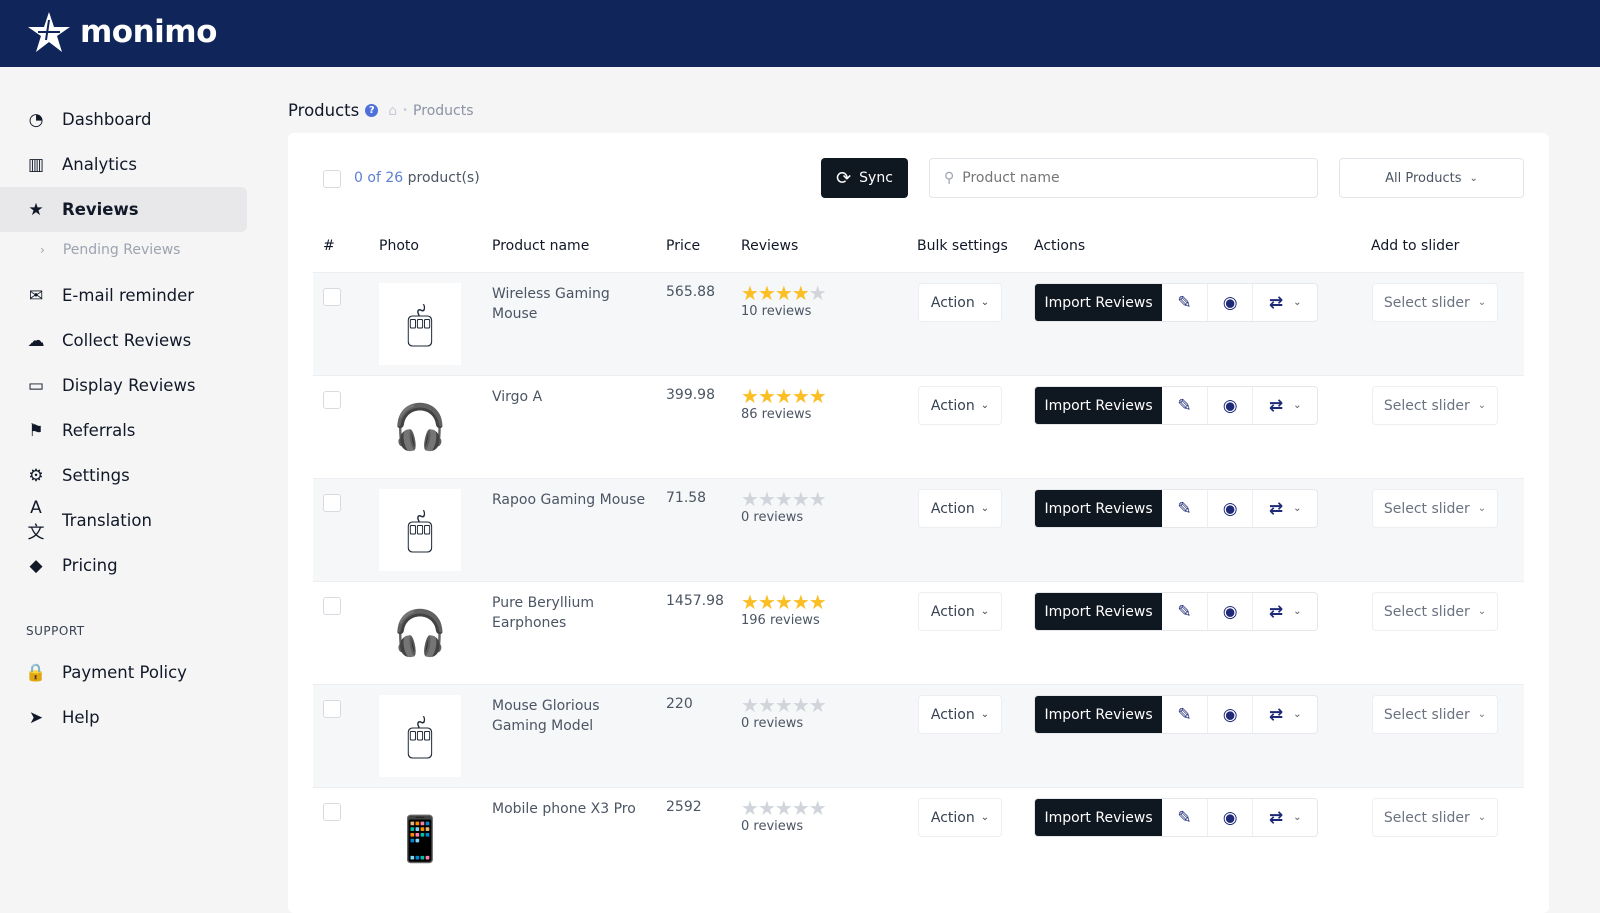 The height and width of the screenshot is (913, 1600). What do you see at coordinates (123, 295) in the screenshot?
I see `sidebar-item-e-mail-reminder: ✉ E-mail reminder` at bounding box center [123, 295].